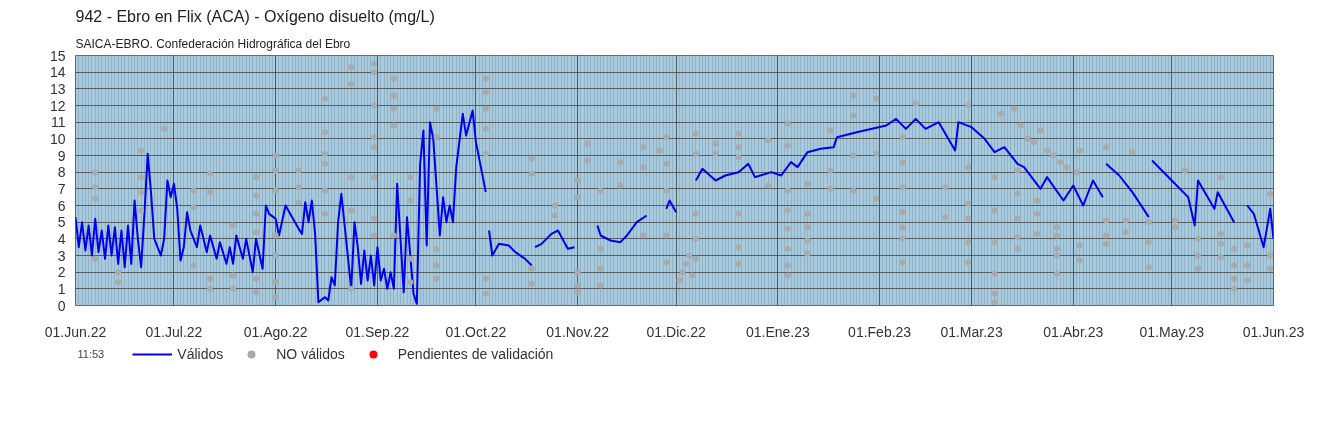 The width and height of the screenshot is (1326, 423). What do you see at coordinates (310, 354) in the screenshot?
I see `legend-label: NO válidos` at bounding box center [310, 354].